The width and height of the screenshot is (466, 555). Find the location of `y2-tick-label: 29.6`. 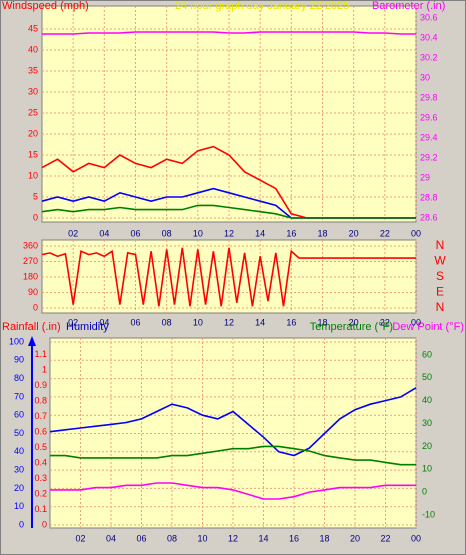

y2-tick-label: 29.6 is located at coordinates (429, 117).